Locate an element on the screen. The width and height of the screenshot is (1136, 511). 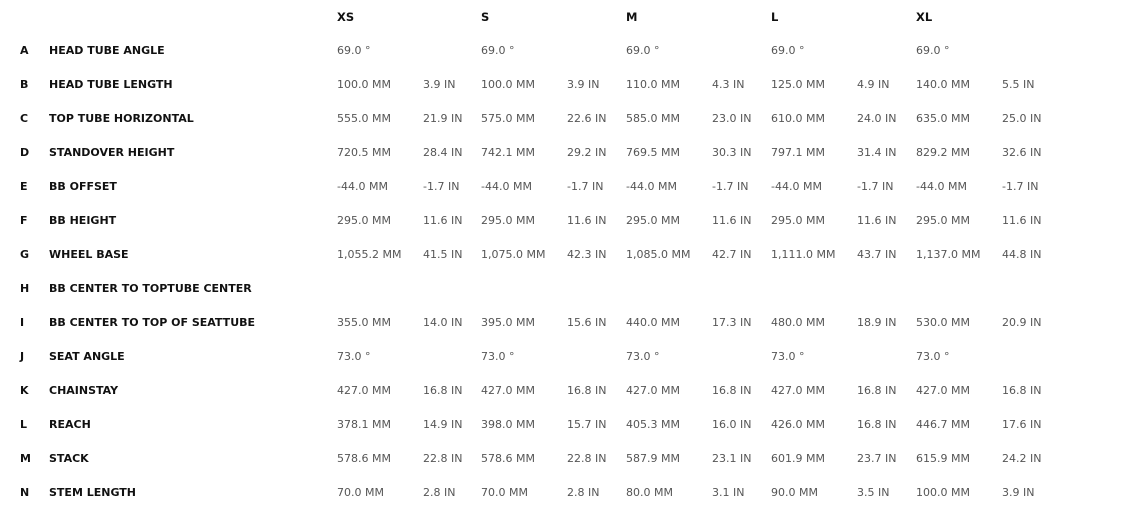
row-label: BB CENTER TO TOPTUBE CENTER is located at coordinates (150, 288).